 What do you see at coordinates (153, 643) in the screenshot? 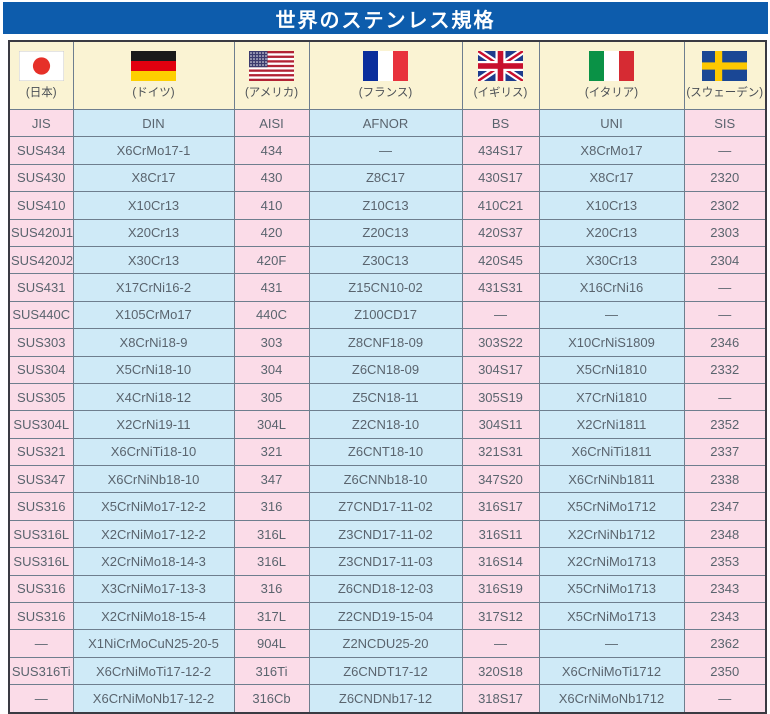
I see `table-cell: X1NiCrMoCuN25-20-5` at bounding box center [153, 643].